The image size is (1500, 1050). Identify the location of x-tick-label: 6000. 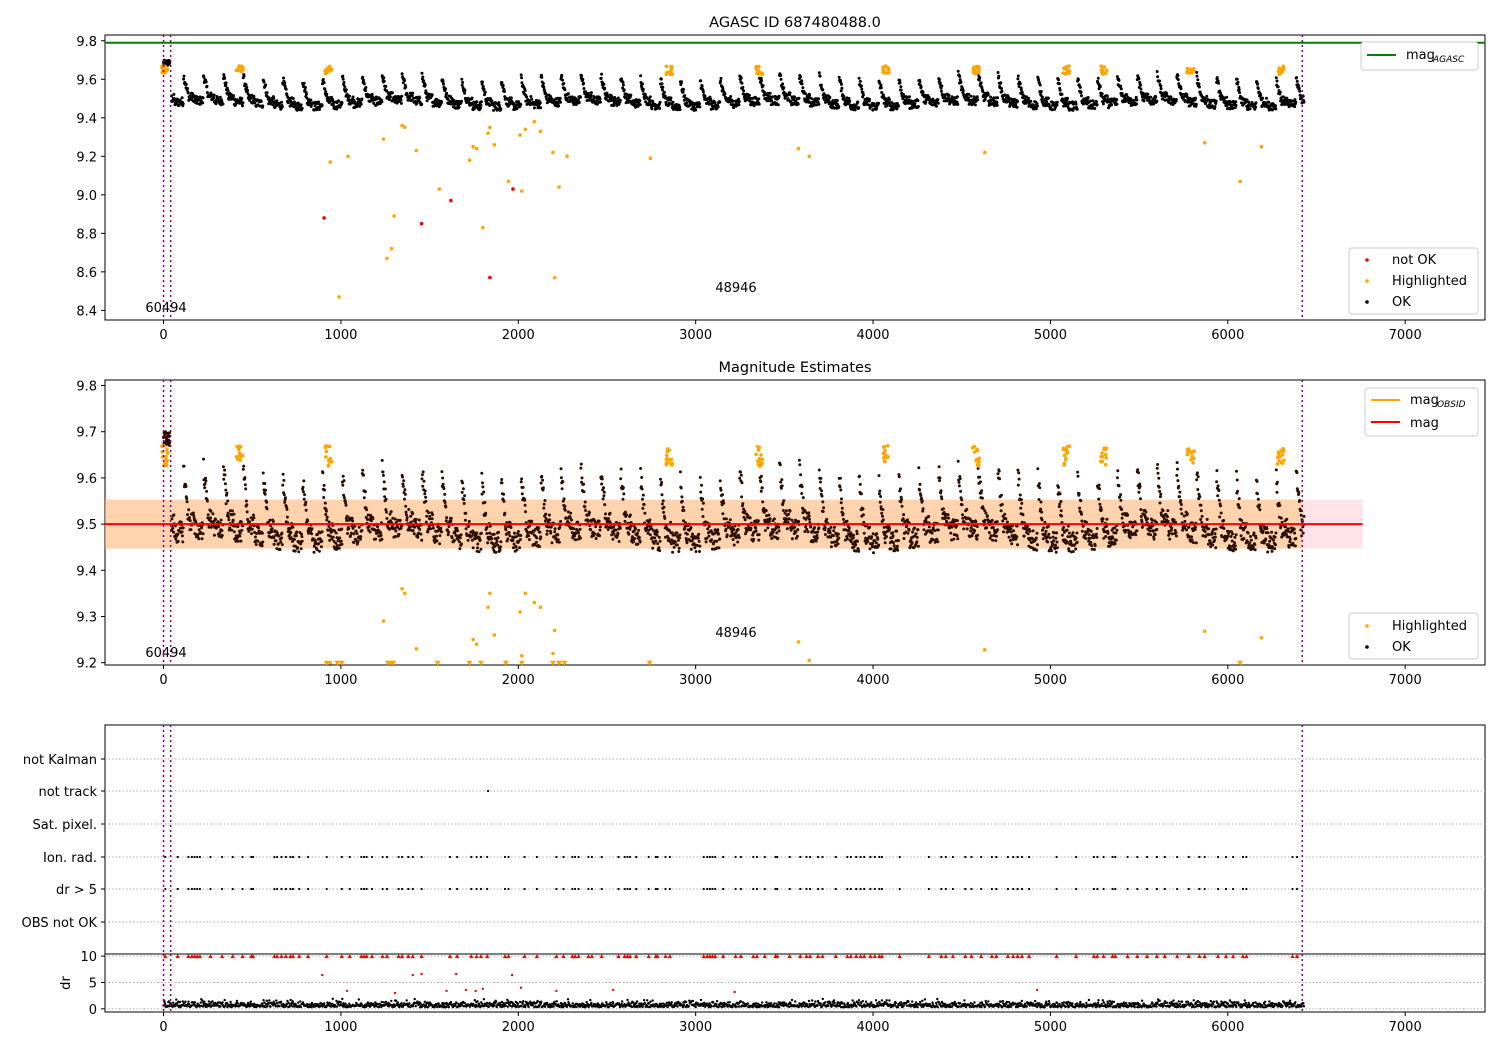
(1227, 335).